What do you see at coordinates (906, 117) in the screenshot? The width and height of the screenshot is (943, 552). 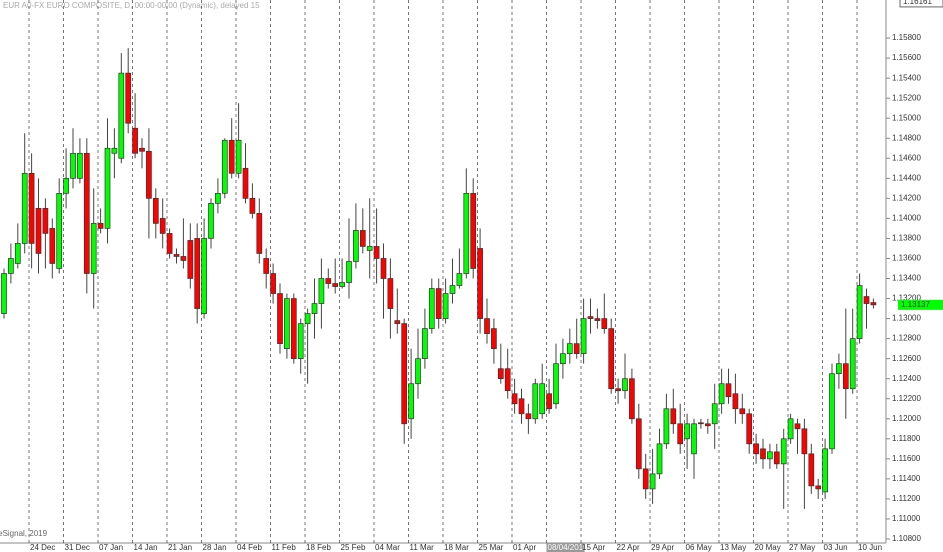 I see `y-tick-label: 1.15000` at bounding box center [906, 117].